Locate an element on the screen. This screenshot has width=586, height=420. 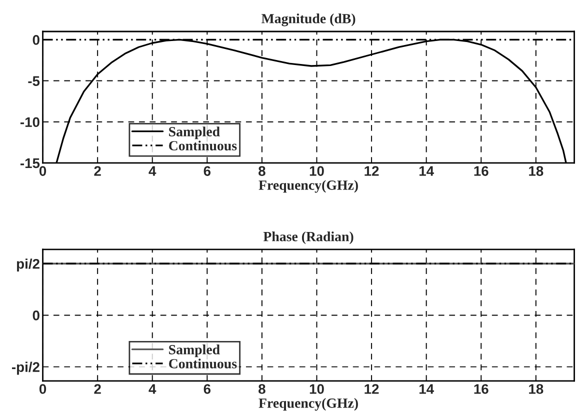
y-tick-label: pi/2 is located at coordinates (28, 265).